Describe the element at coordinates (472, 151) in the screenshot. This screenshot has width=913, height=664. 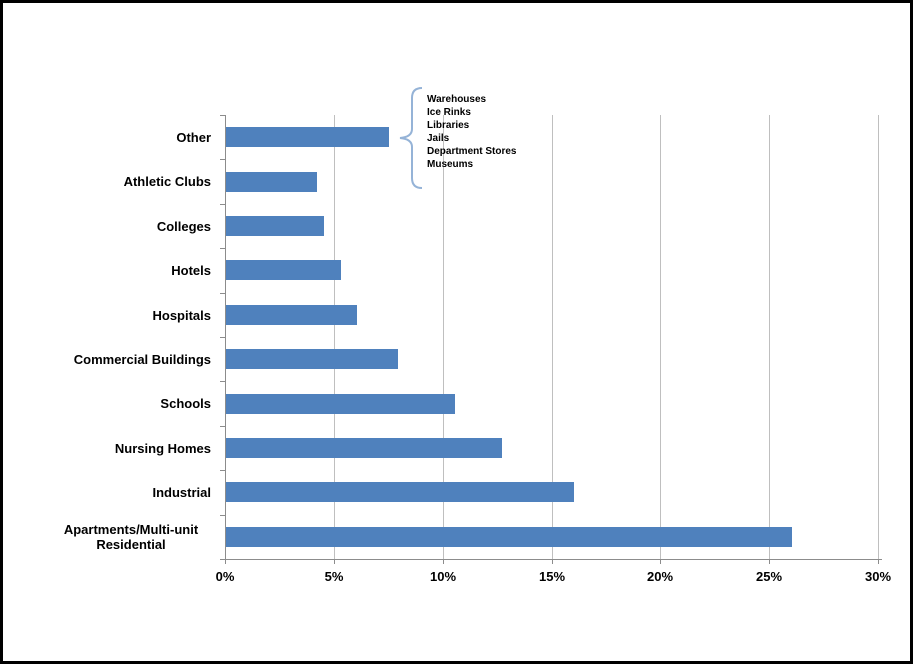
I see `callout-line: Department Stores` at that location.